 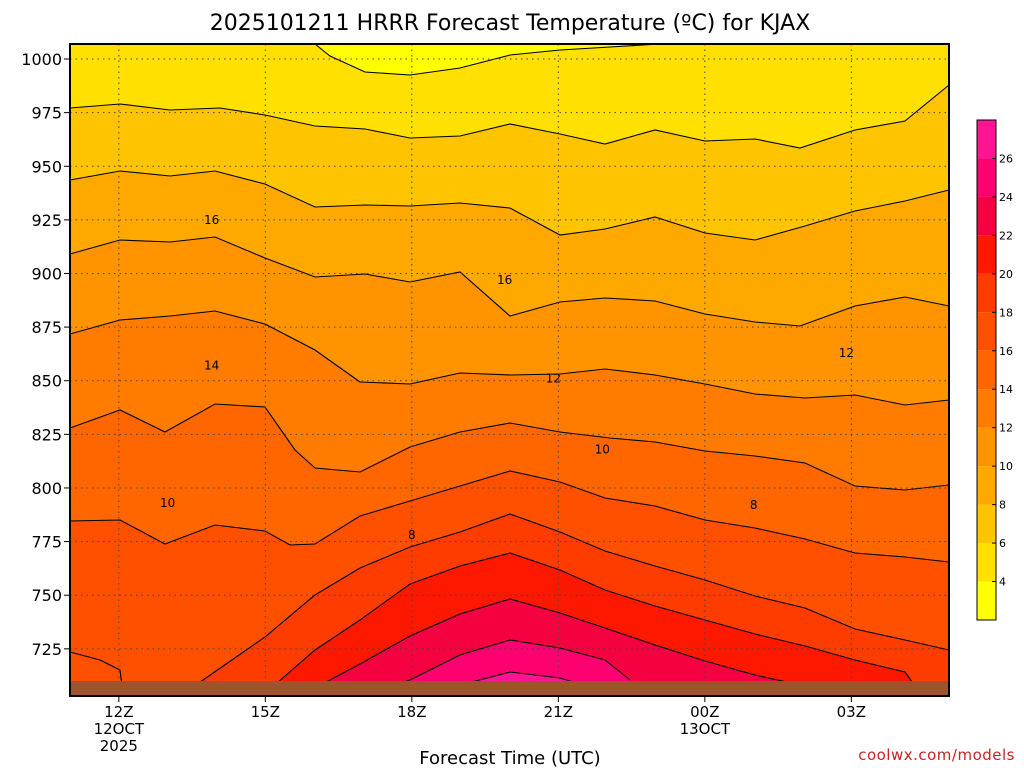 What do you see at coordinates (1006, 312) in the screenshot?
I see `colorbar-tick-label: 18` at bounding box center [1006, 312].